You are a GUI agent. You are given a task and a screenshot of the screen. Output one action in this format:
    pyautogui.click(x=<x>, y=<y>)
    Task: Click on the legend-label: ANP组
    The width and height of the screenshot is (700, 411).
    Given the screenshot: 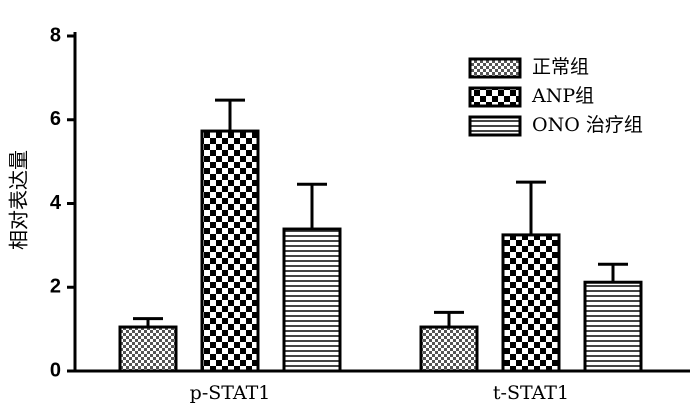 What is the action you would take?
    pyautogui.click(x=562, y=96)
    